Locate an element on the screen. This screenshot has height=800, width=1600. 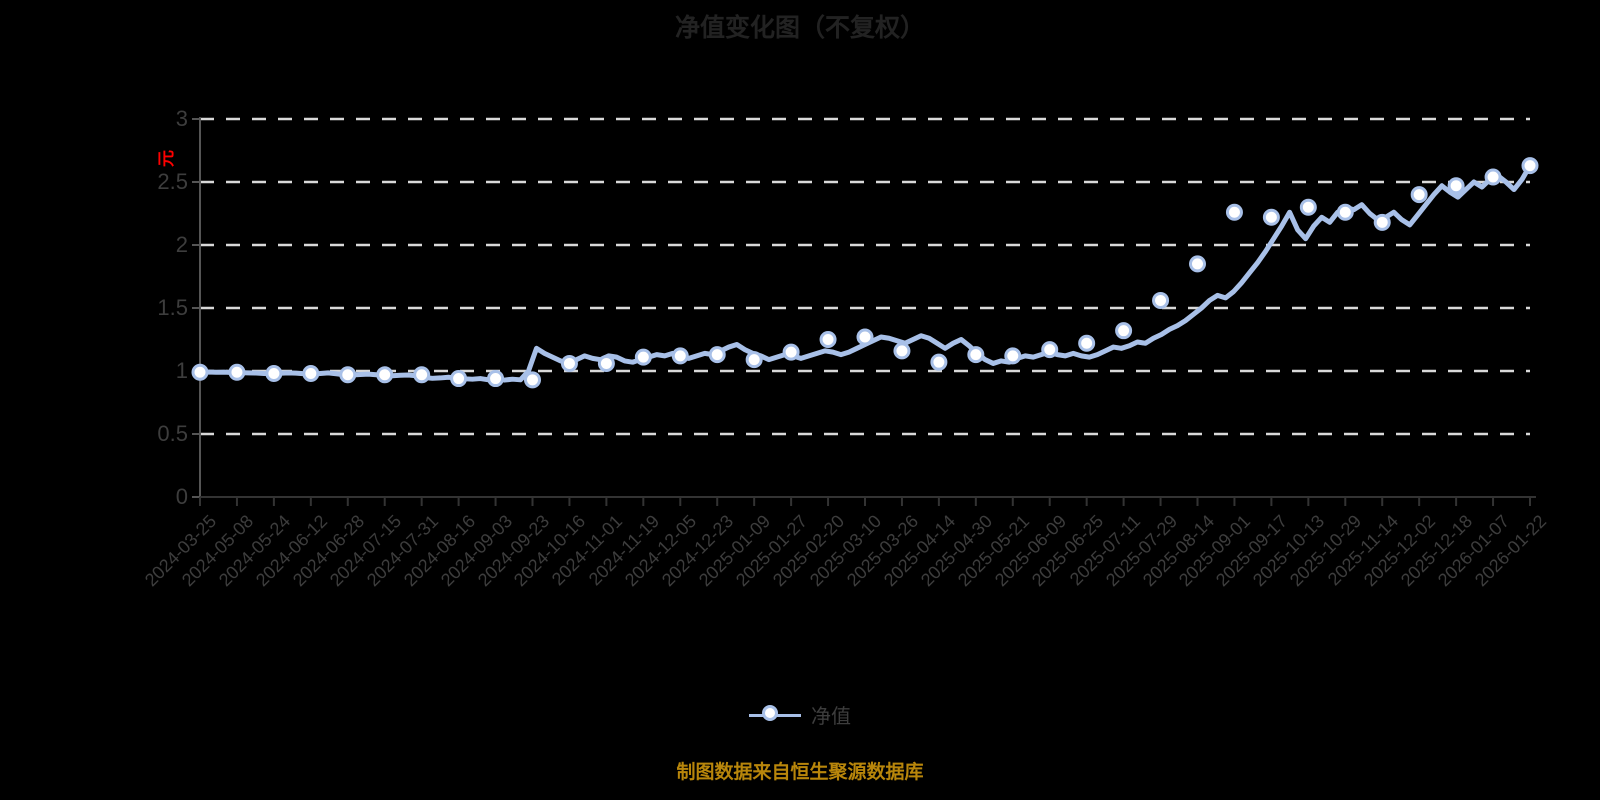
y-axis-tick-label: 3 is located at coordinates (181, 118).